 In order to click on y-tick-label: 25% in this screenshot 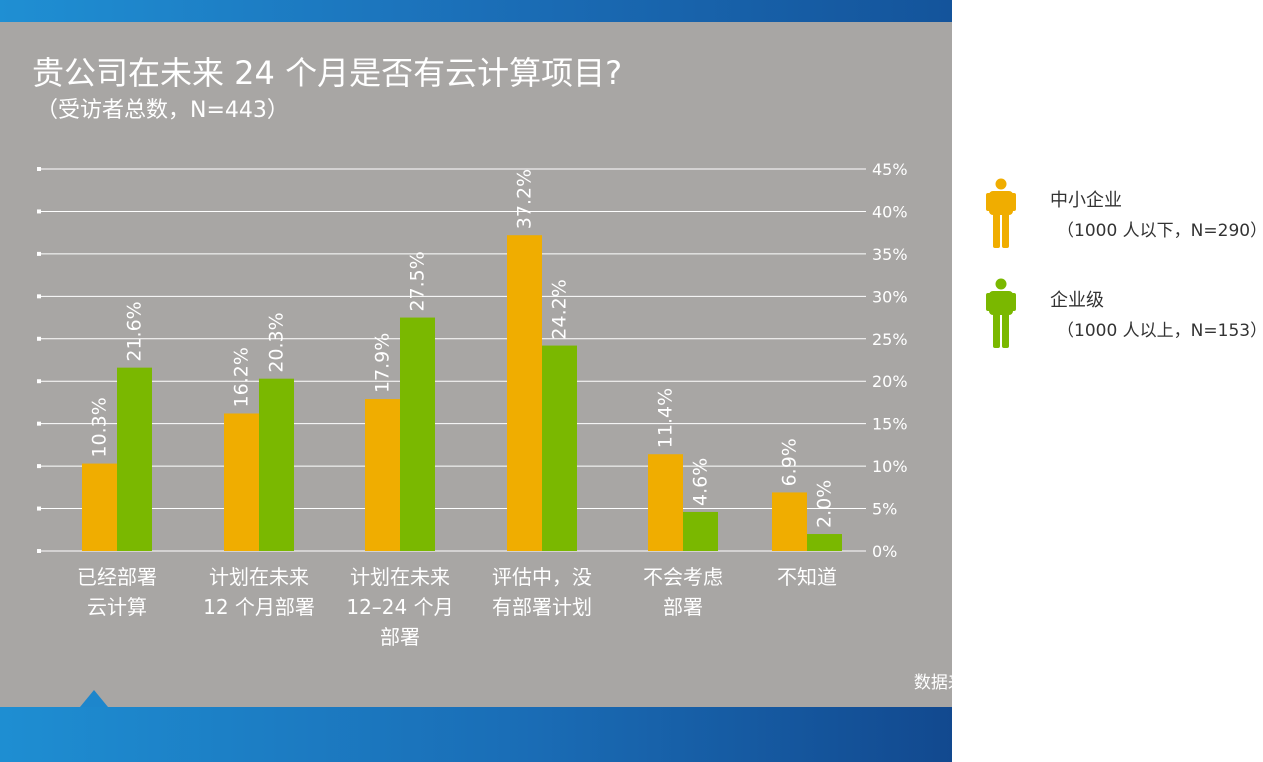, I will do `click(890, 339)`.